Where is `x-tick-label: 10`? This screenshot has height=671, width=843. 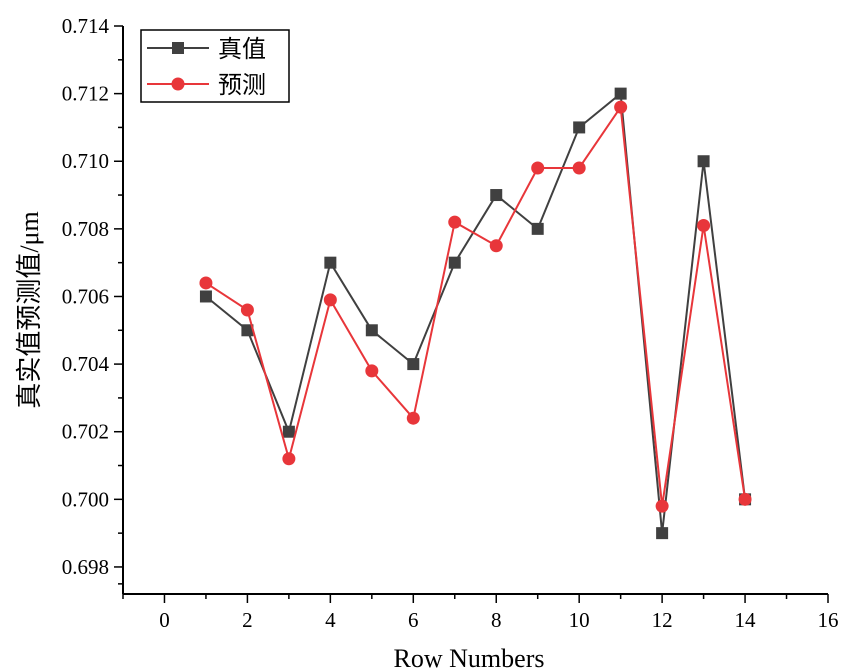 x-tick-label: 10 is located at coordinates (579, 620).